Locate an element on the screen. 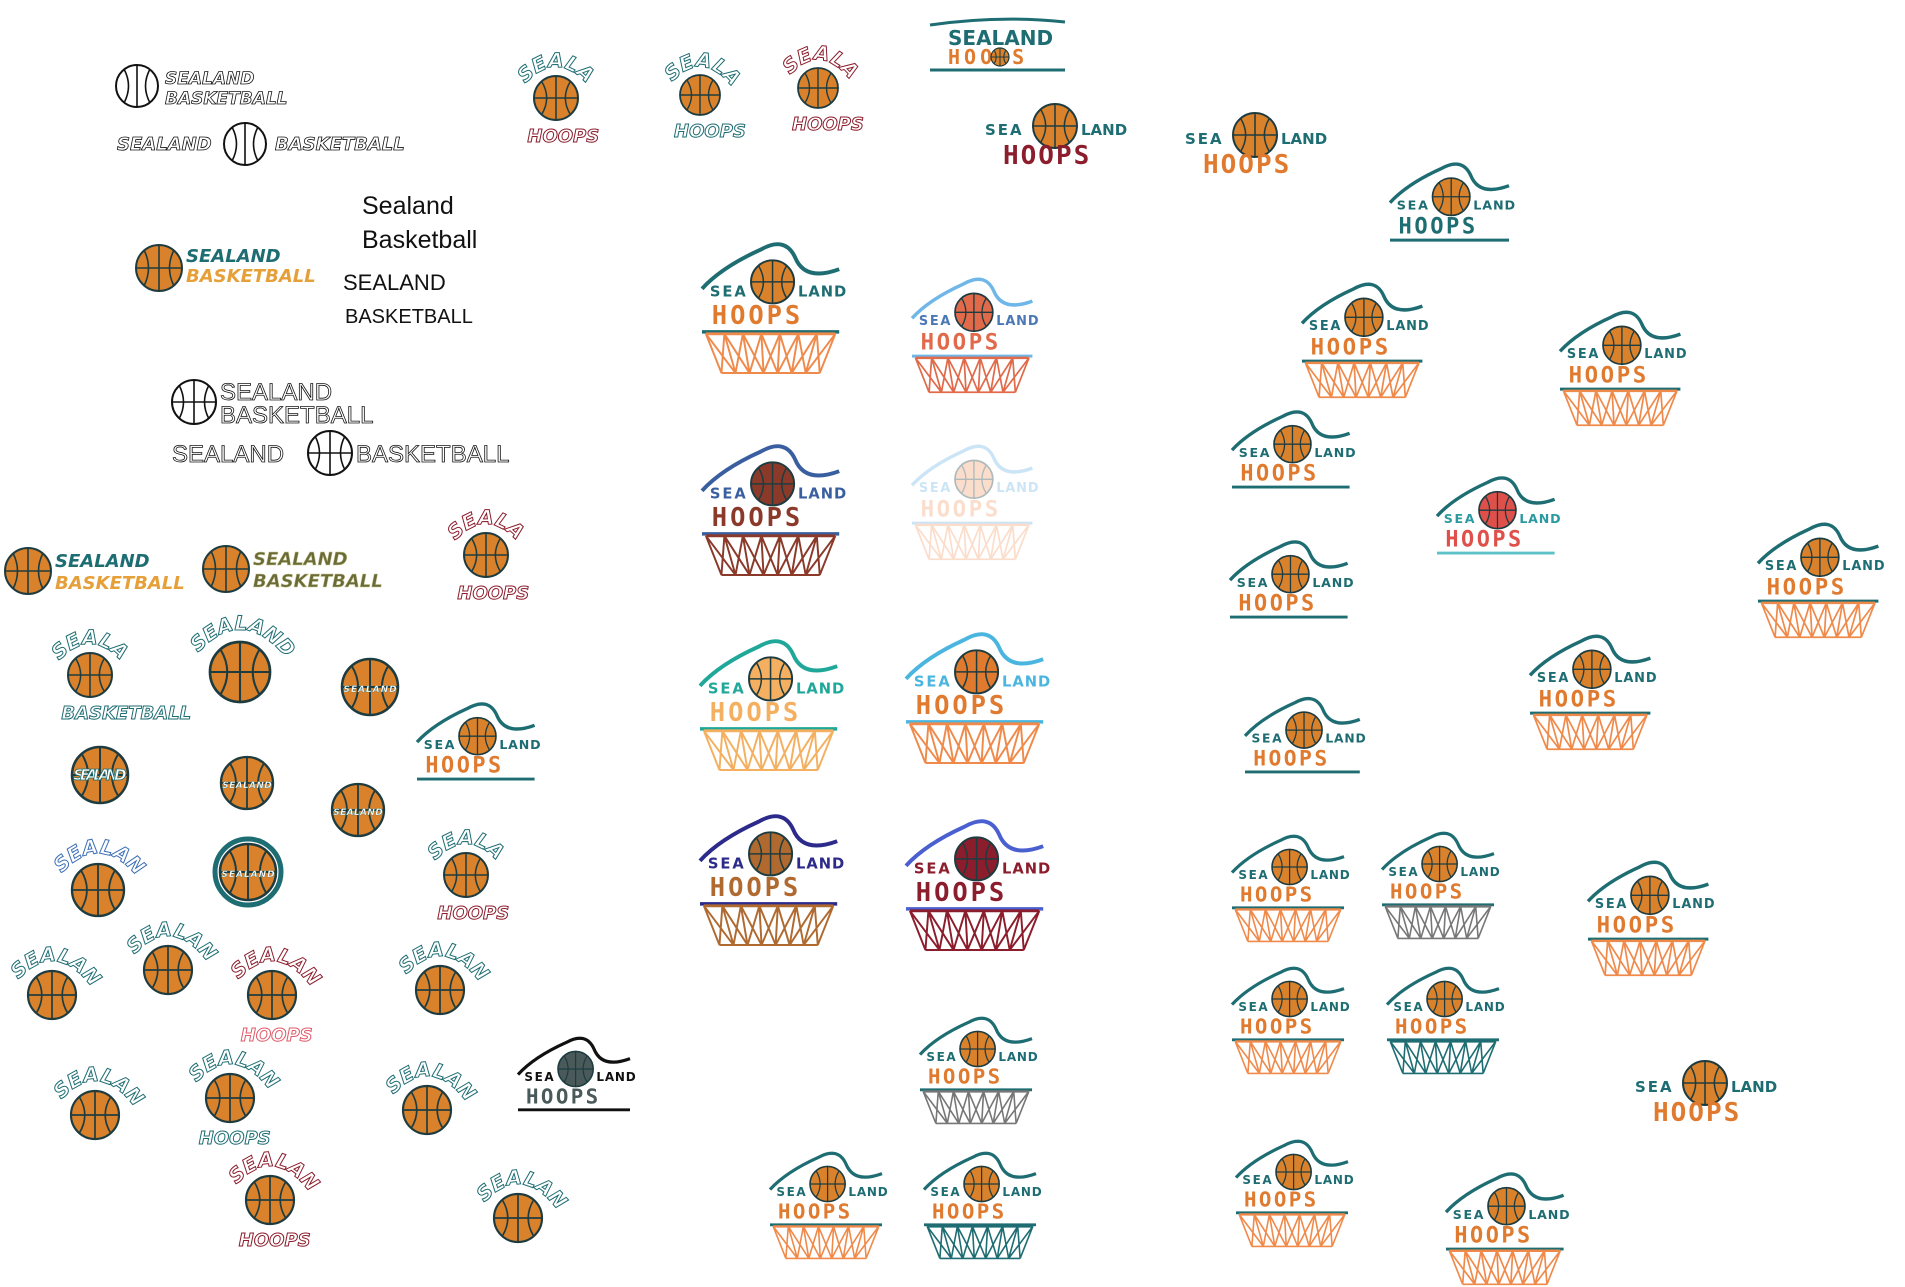 Image resolution: width=1905 pixels, height=1287 pixels. script-ball-logo: SEALAND HOOPS is located at coordinates (373, 71).